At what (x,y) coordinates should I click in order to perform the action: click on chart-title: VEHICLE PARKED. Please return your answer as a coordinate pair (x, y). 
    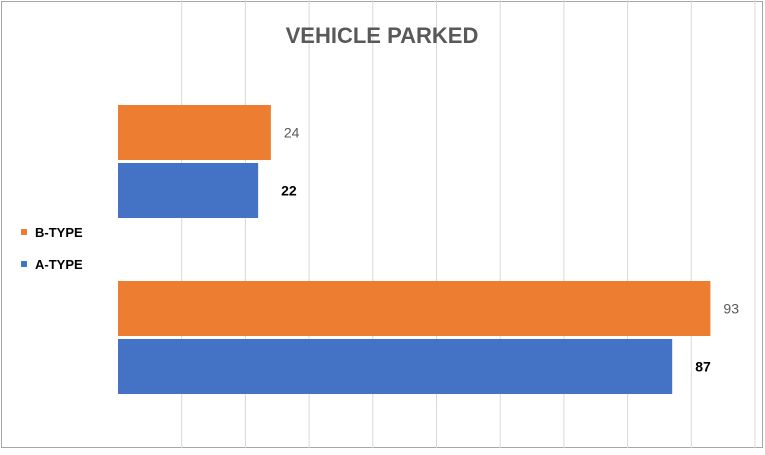
    Looking at the image, I should click on (382, 35).